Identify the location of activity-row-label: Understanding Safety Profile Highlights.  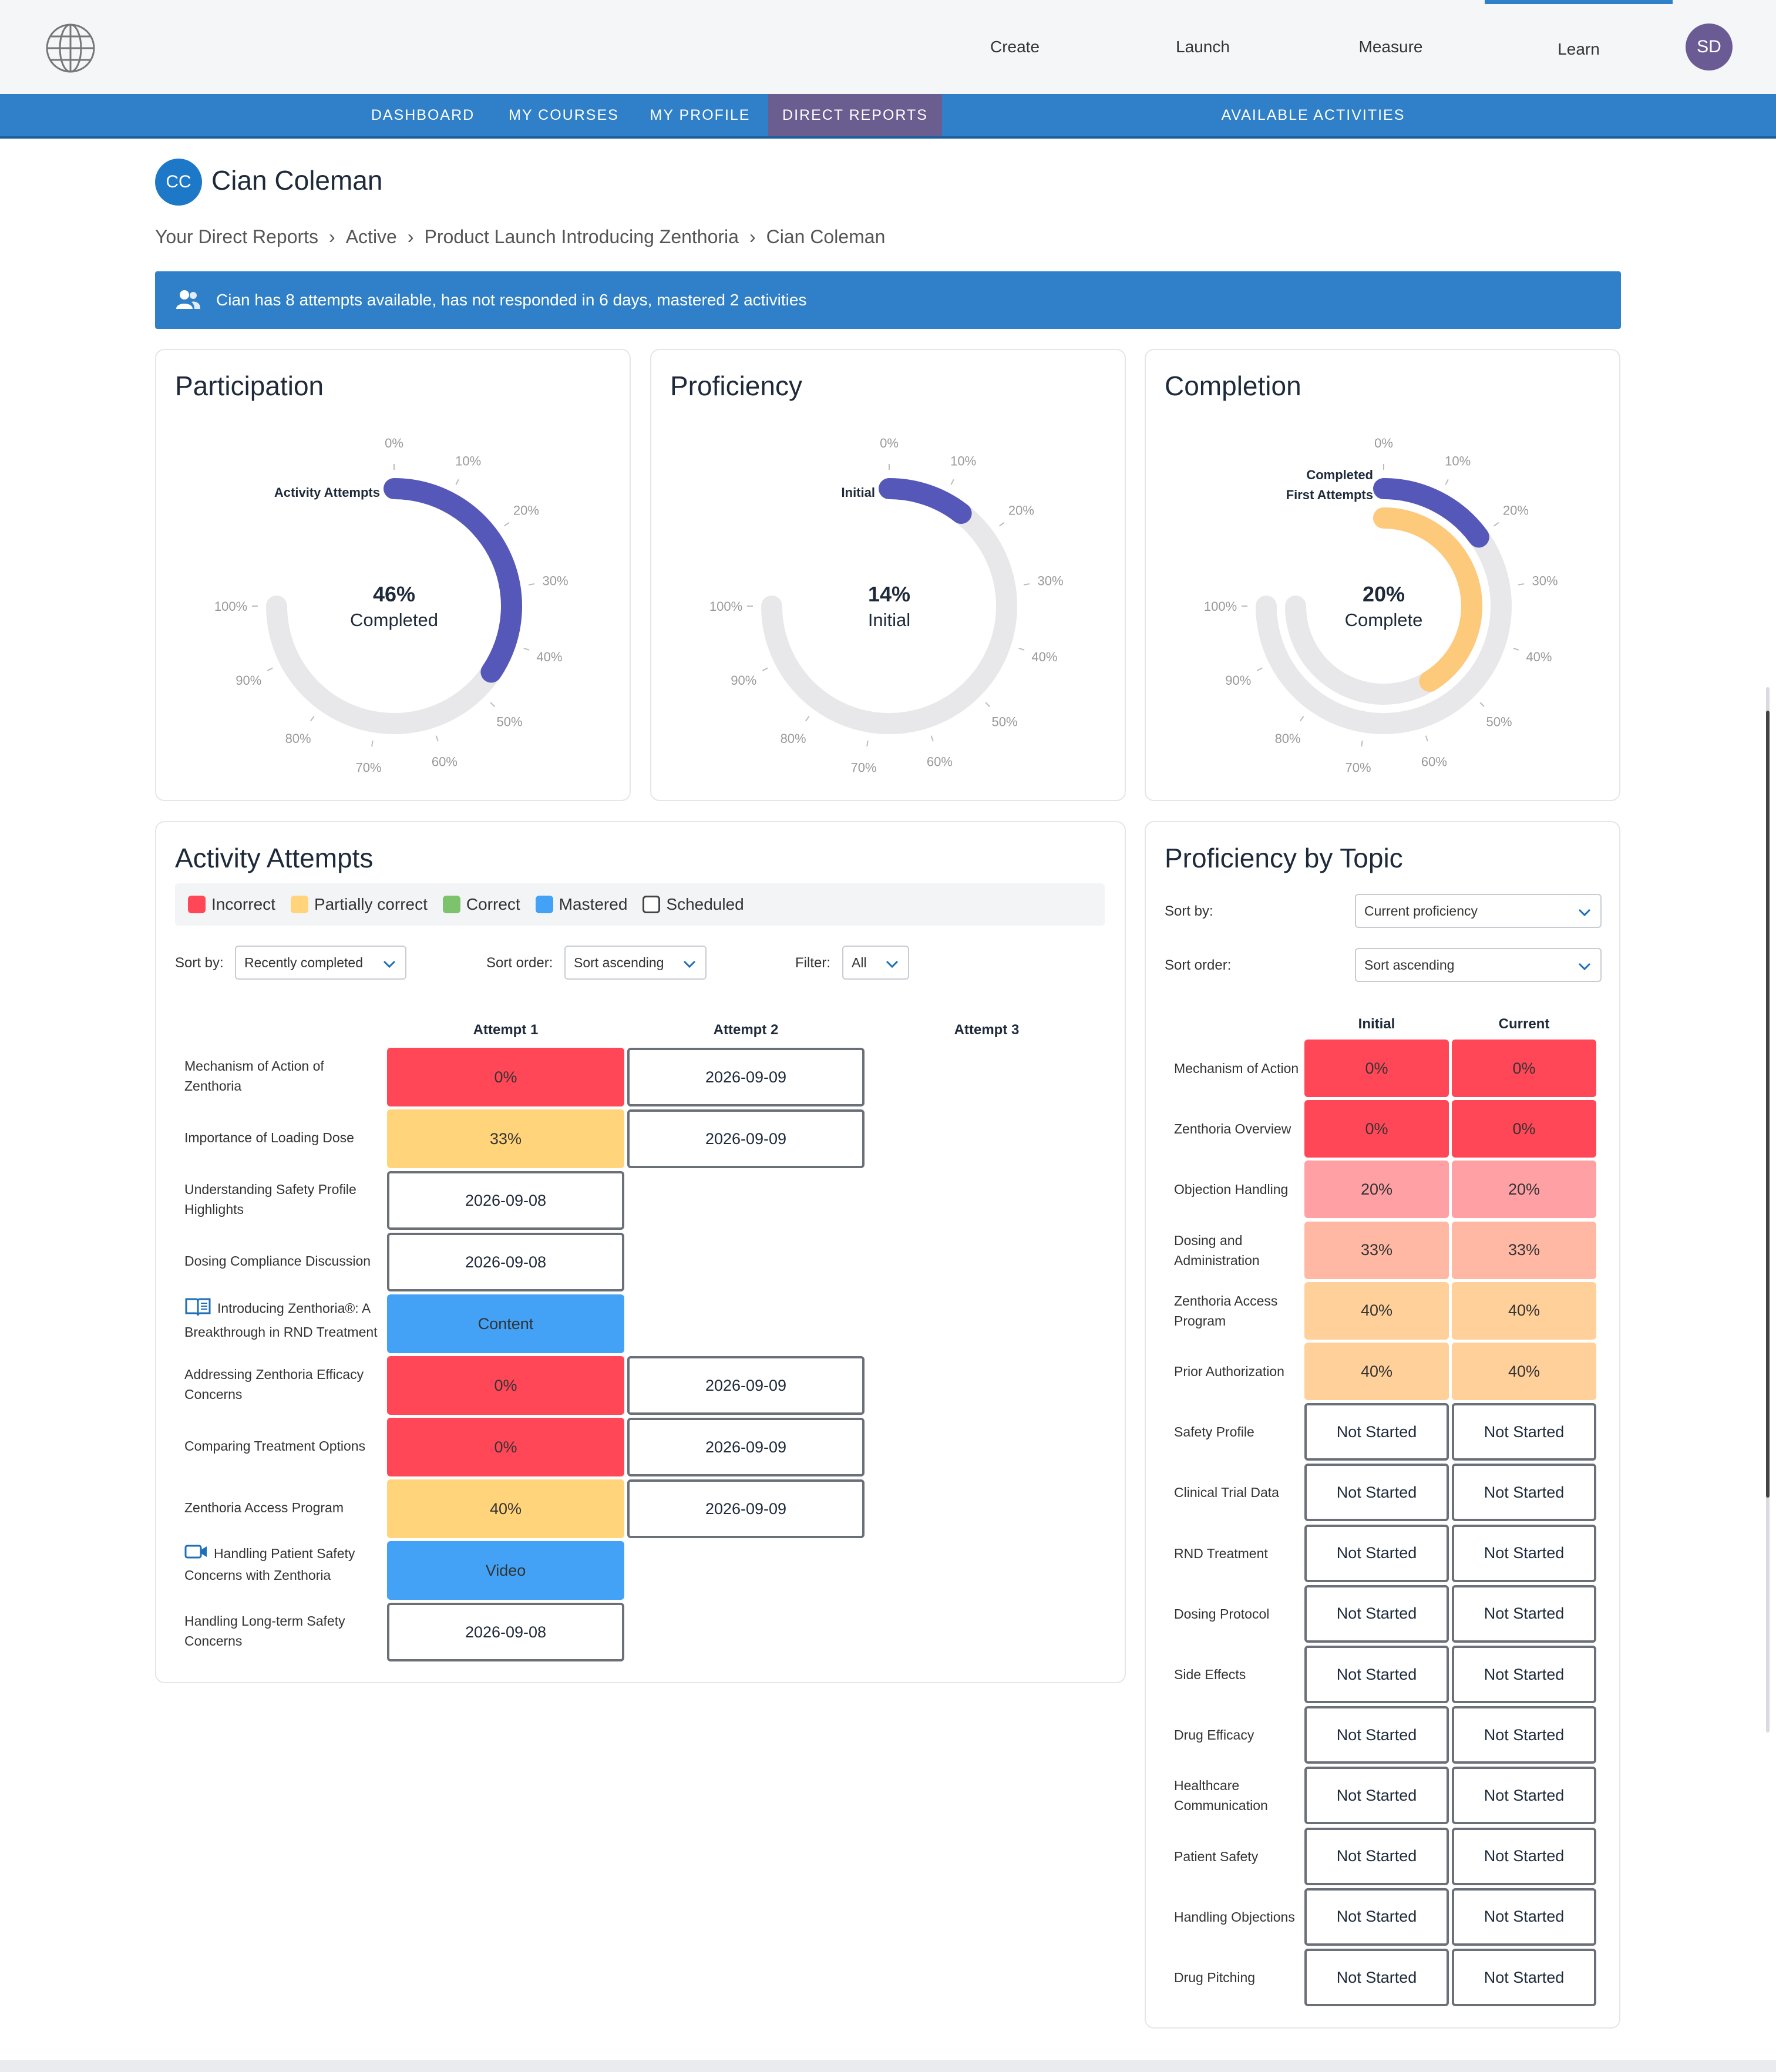
(270, 1199).